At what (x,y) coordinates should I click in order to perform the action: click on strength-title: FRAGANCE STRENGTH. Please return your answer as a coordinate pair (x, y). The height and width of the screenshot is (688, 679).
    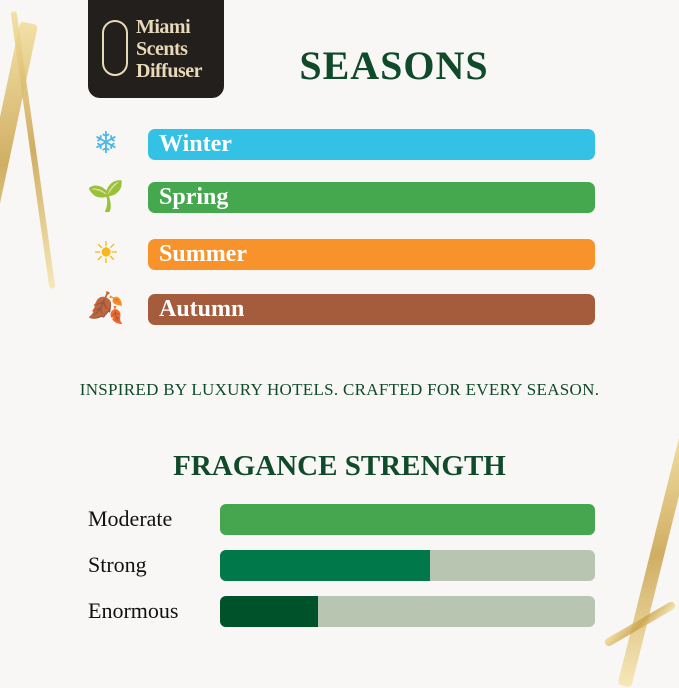
    Looking at the image, I should click on (339, 466).